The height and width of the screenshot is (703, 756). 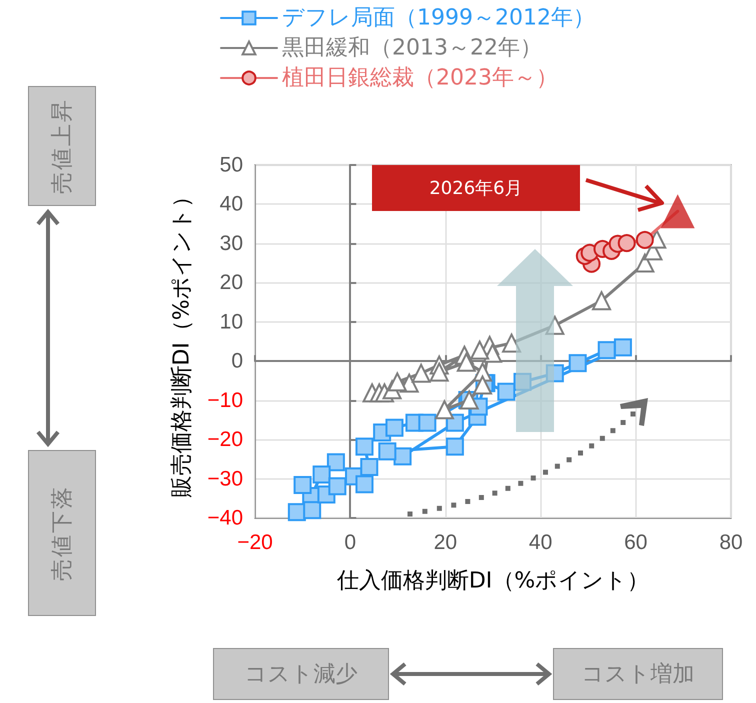 What do you see at coordinates (231, 165) in the screenshot?
I see `y-tick-label: 50` at bounding box center [231, 165].